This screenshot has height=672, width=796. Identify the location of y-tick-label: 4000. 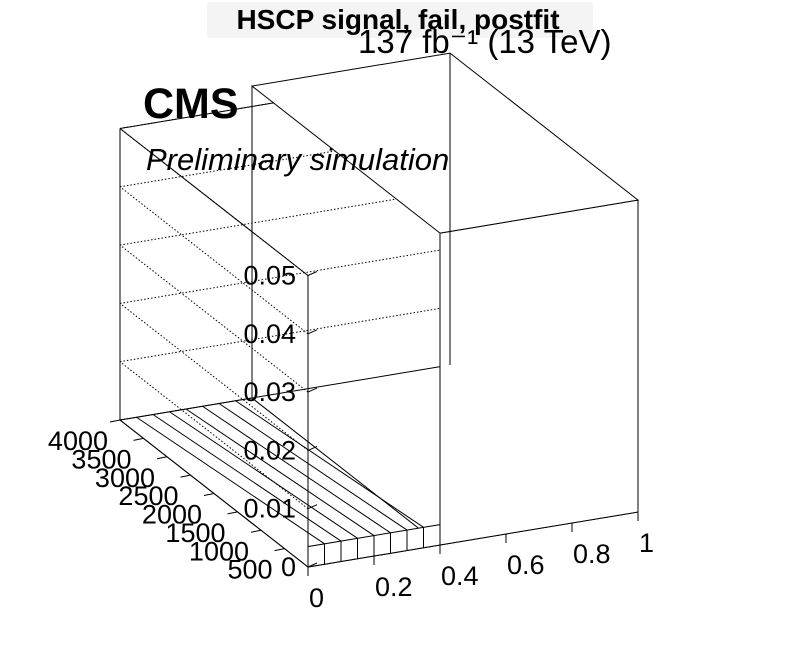
(78, 441).